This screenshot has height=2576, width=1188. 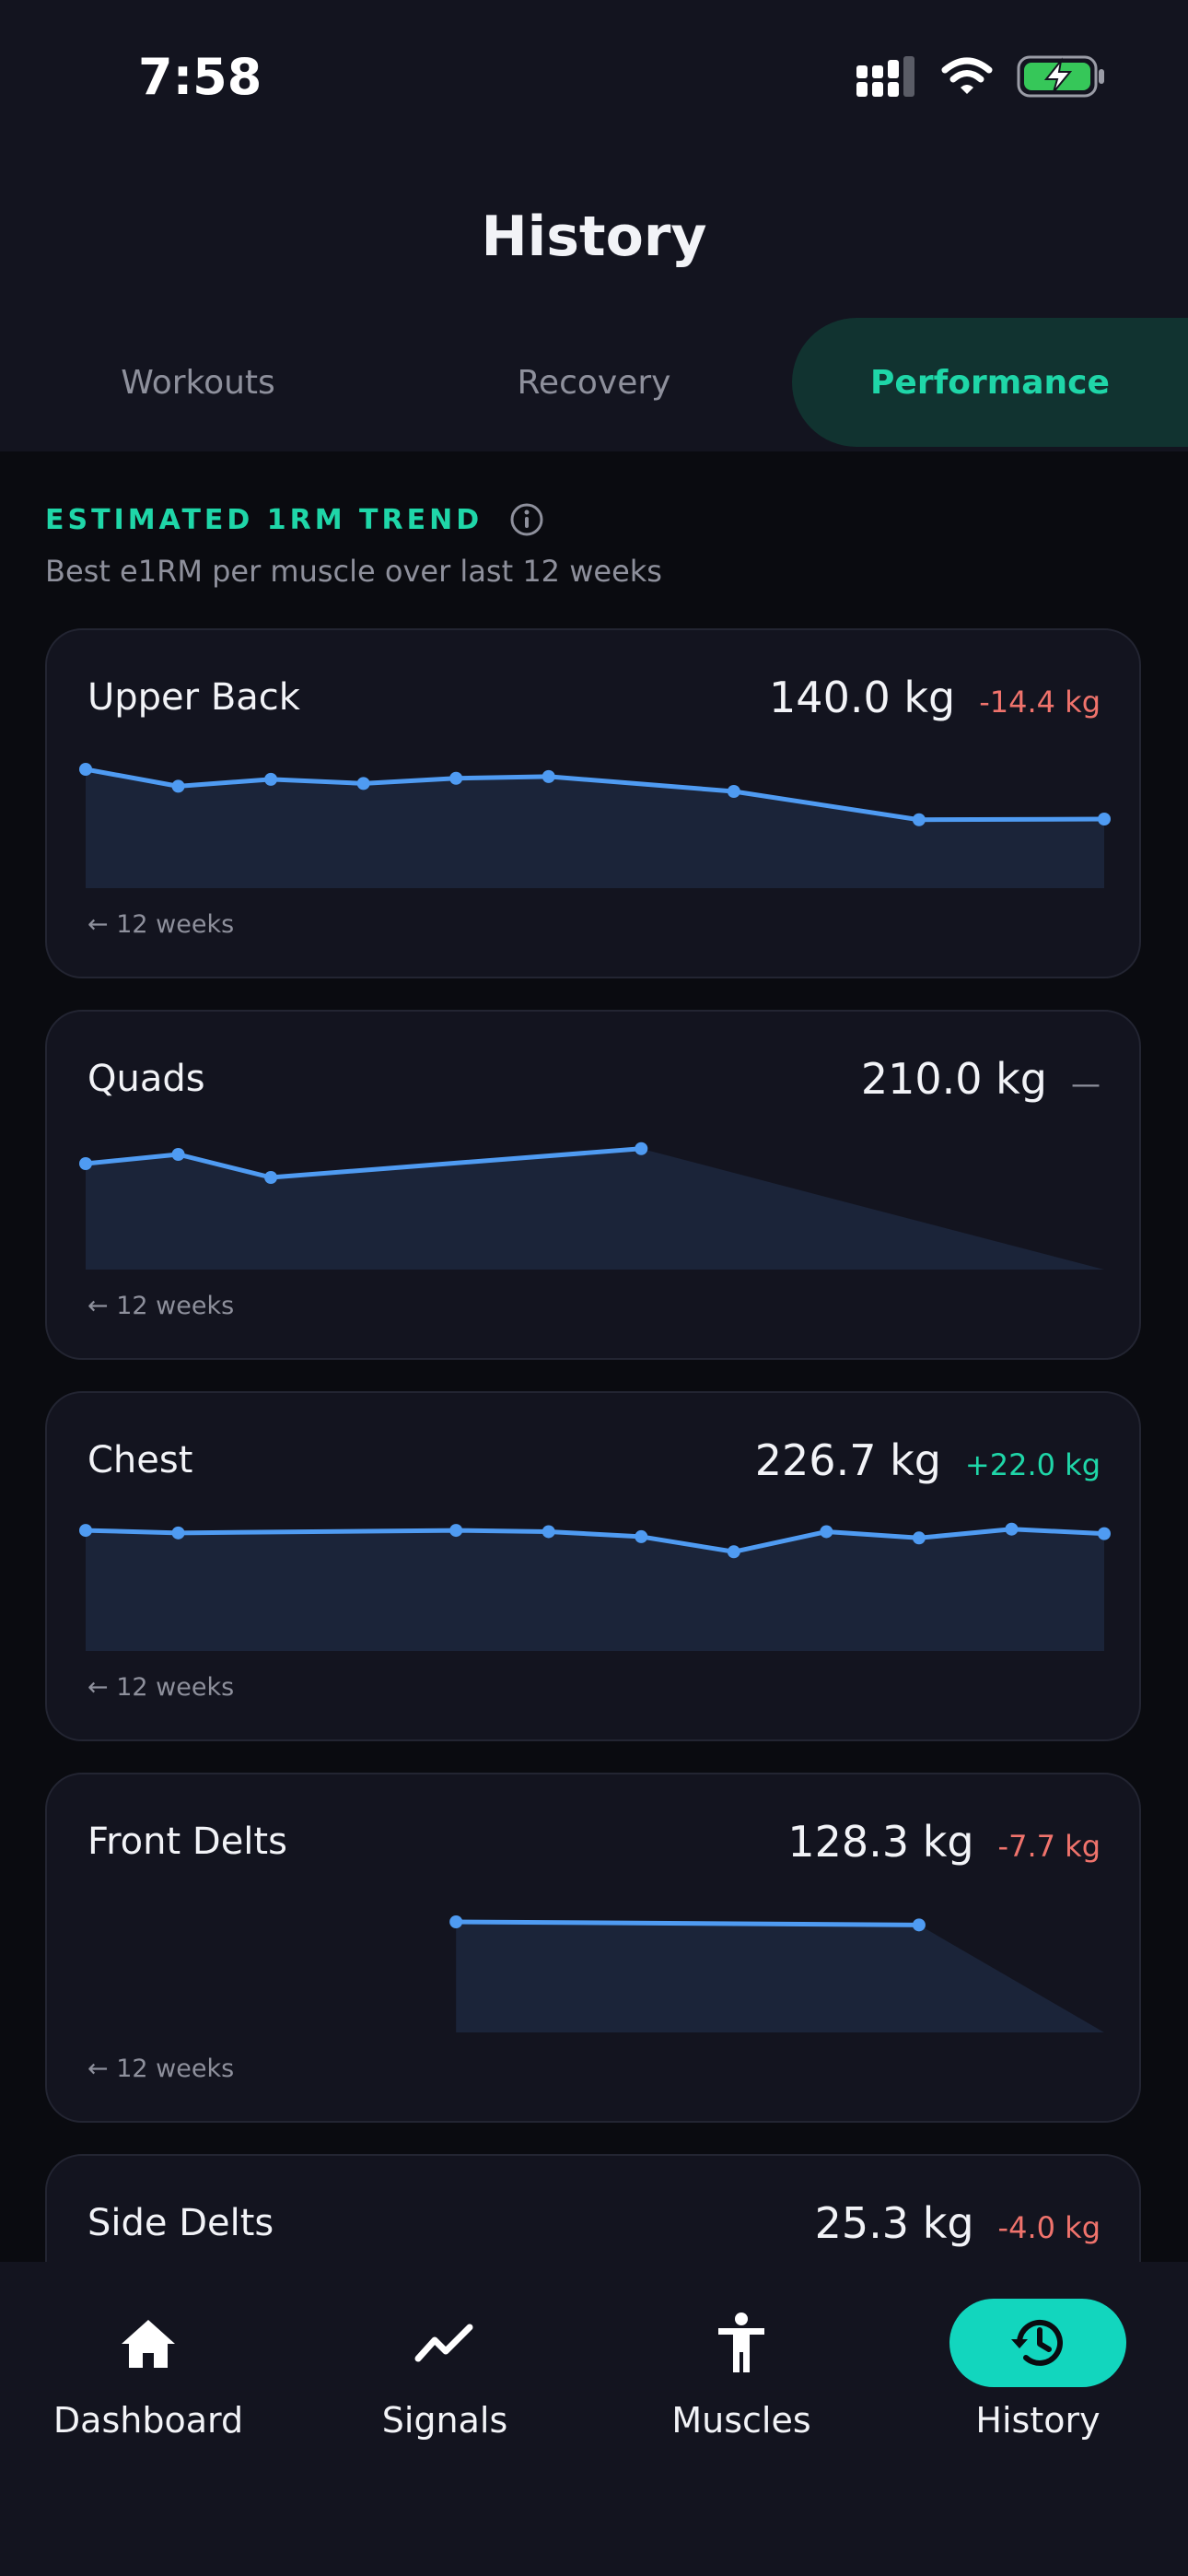 I want to click on card-e1rm-value: 226.7 kg, so click(x=847, y=1460).